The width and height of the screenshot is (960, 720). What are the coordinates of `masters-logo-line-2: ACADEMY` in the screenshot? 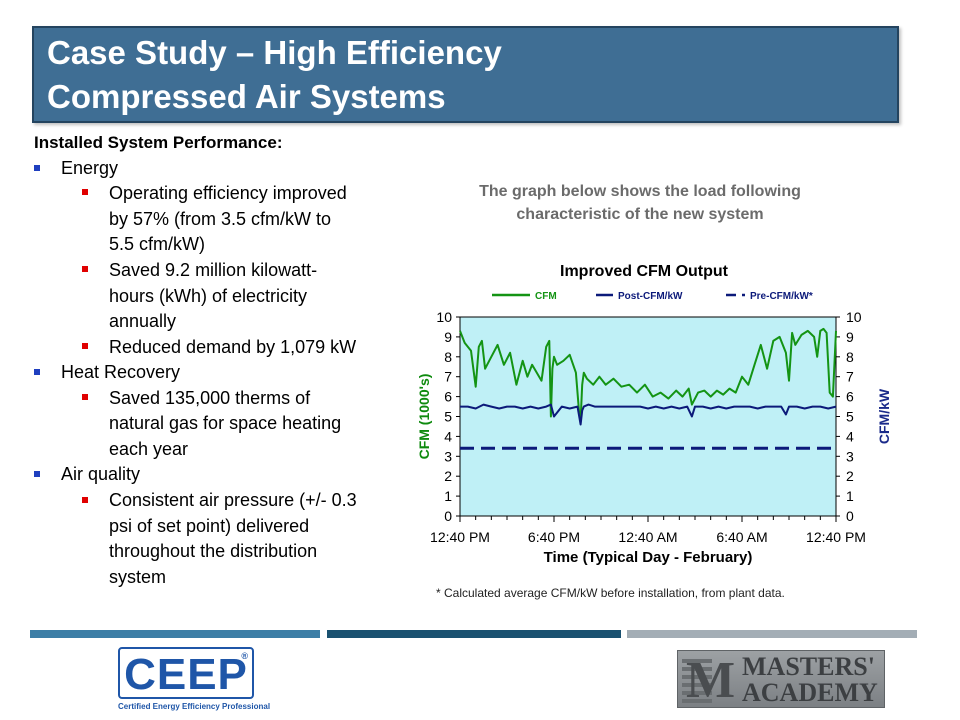 It's located at (810, 692).